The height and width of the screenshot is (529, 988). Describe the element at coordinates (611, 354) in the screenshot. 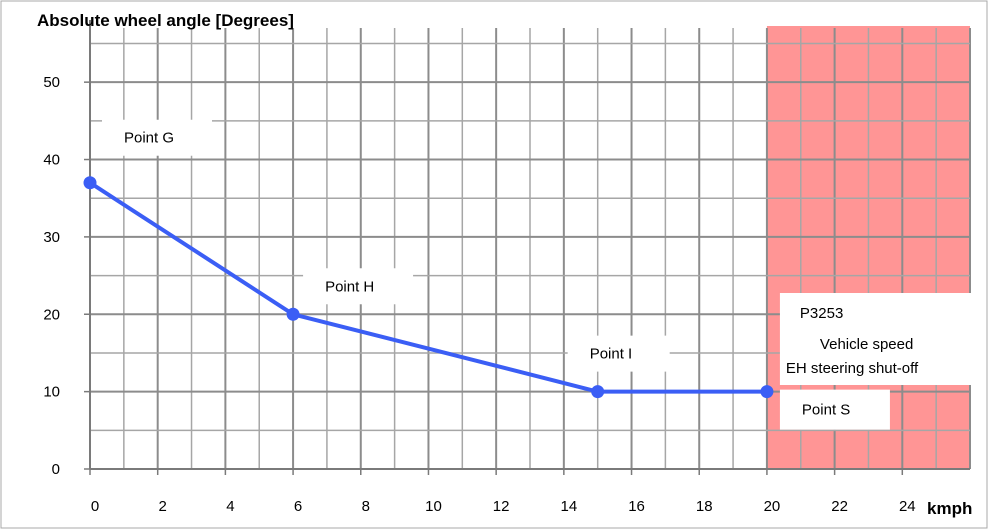

I see `point-label: Point I` at that location.